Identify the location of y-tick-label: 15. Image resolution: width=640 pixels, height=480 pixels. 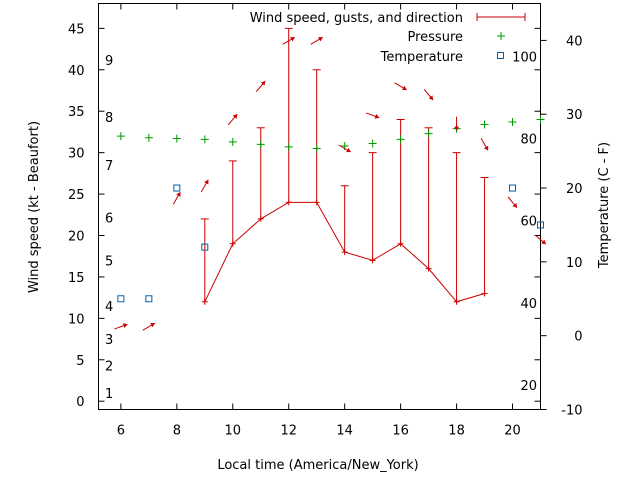
(76, 278).